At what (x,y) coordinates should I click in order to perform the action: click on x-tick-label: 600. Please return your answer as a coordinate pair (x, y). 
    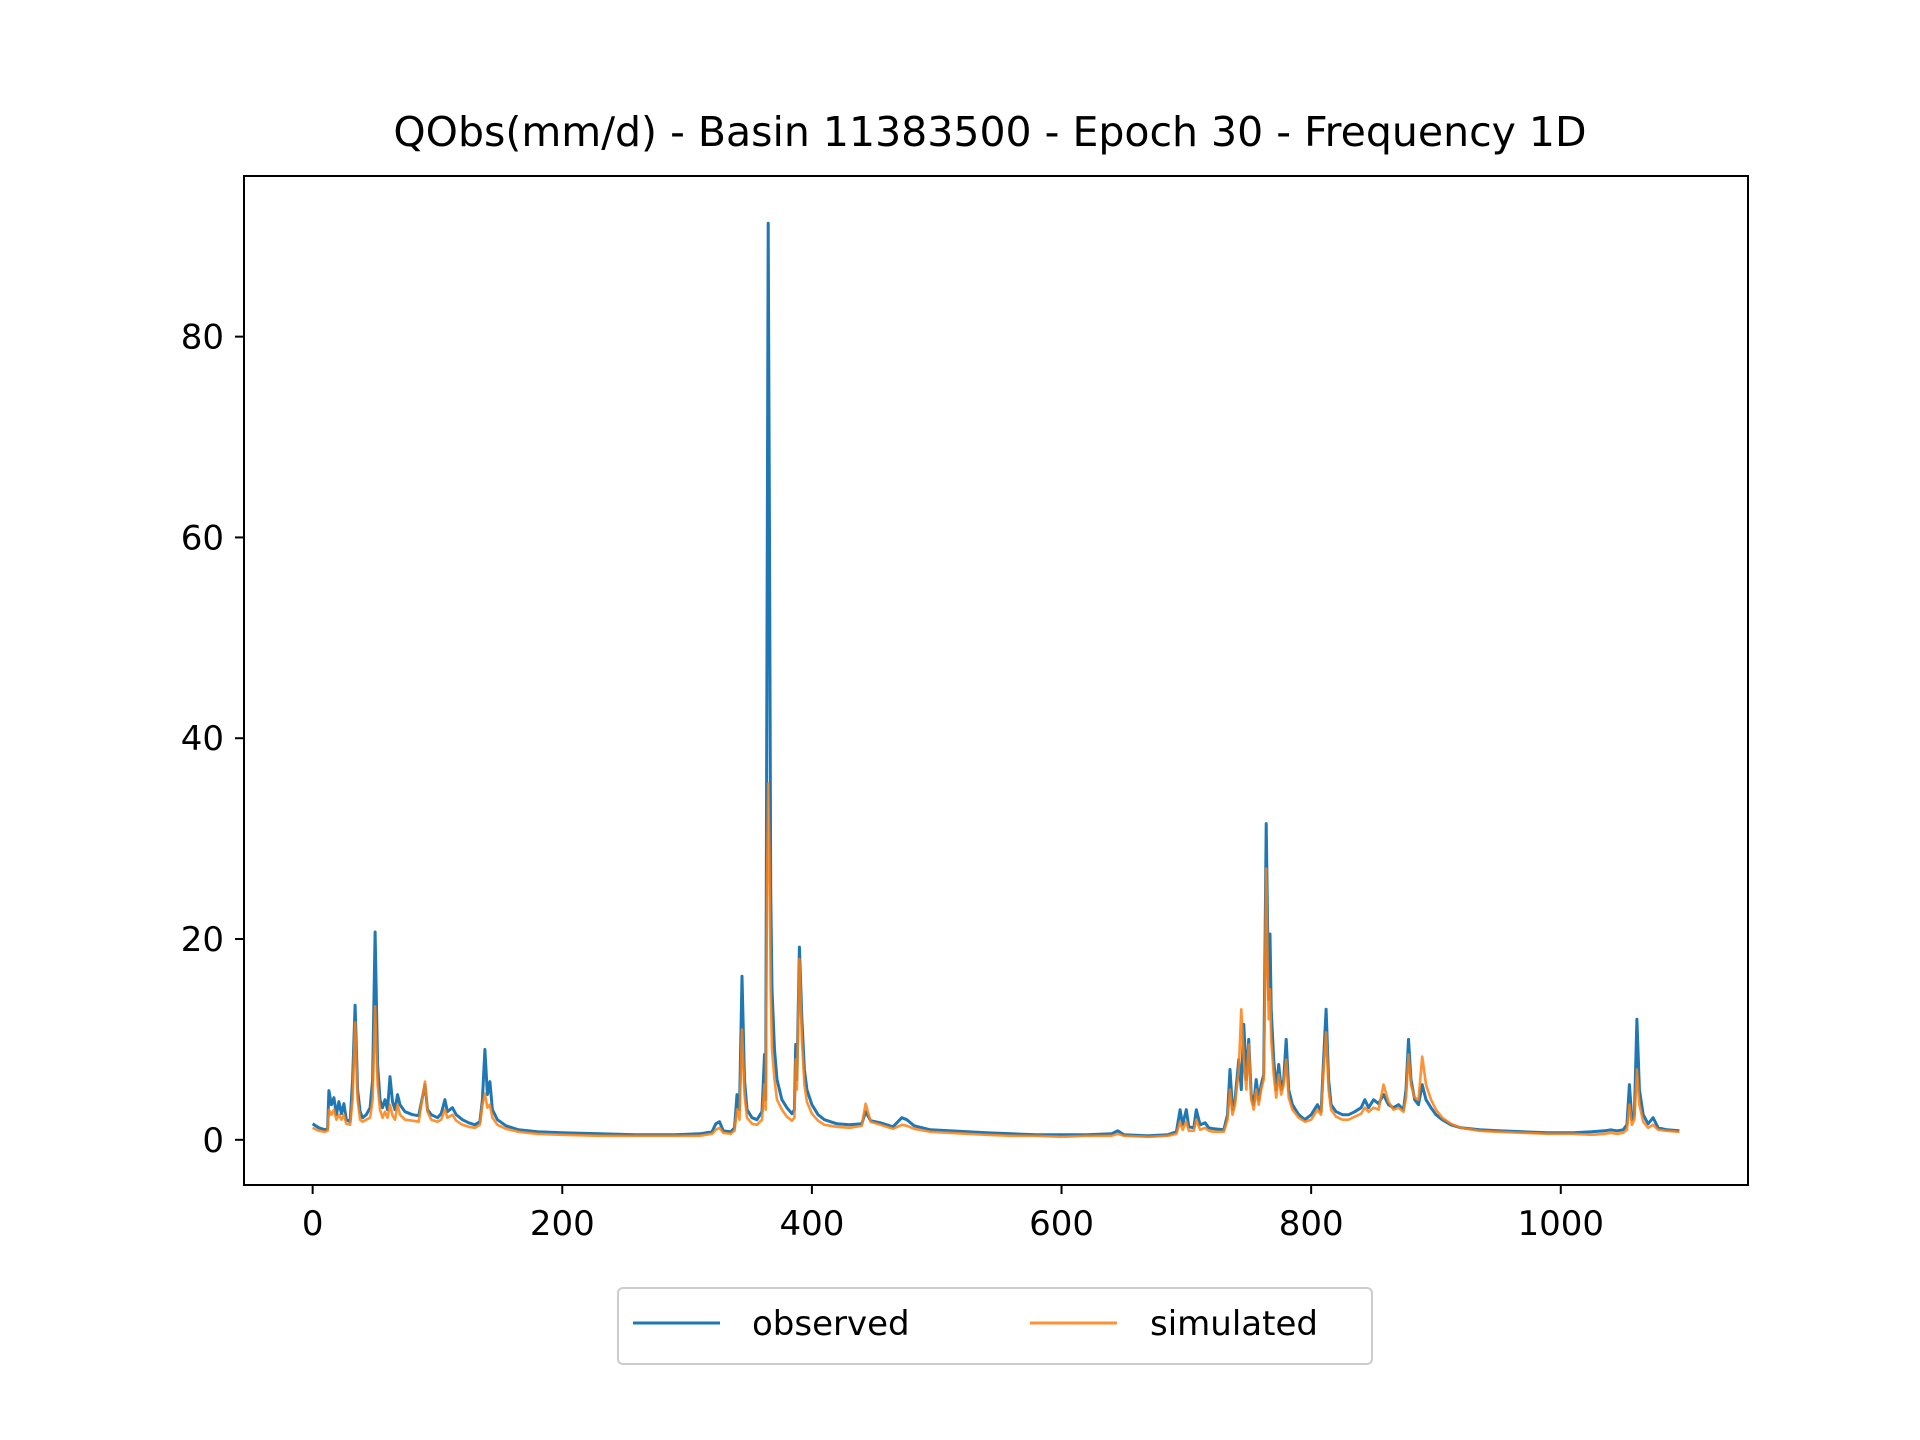
    Looking at the image, I should click on (1061, 1224).